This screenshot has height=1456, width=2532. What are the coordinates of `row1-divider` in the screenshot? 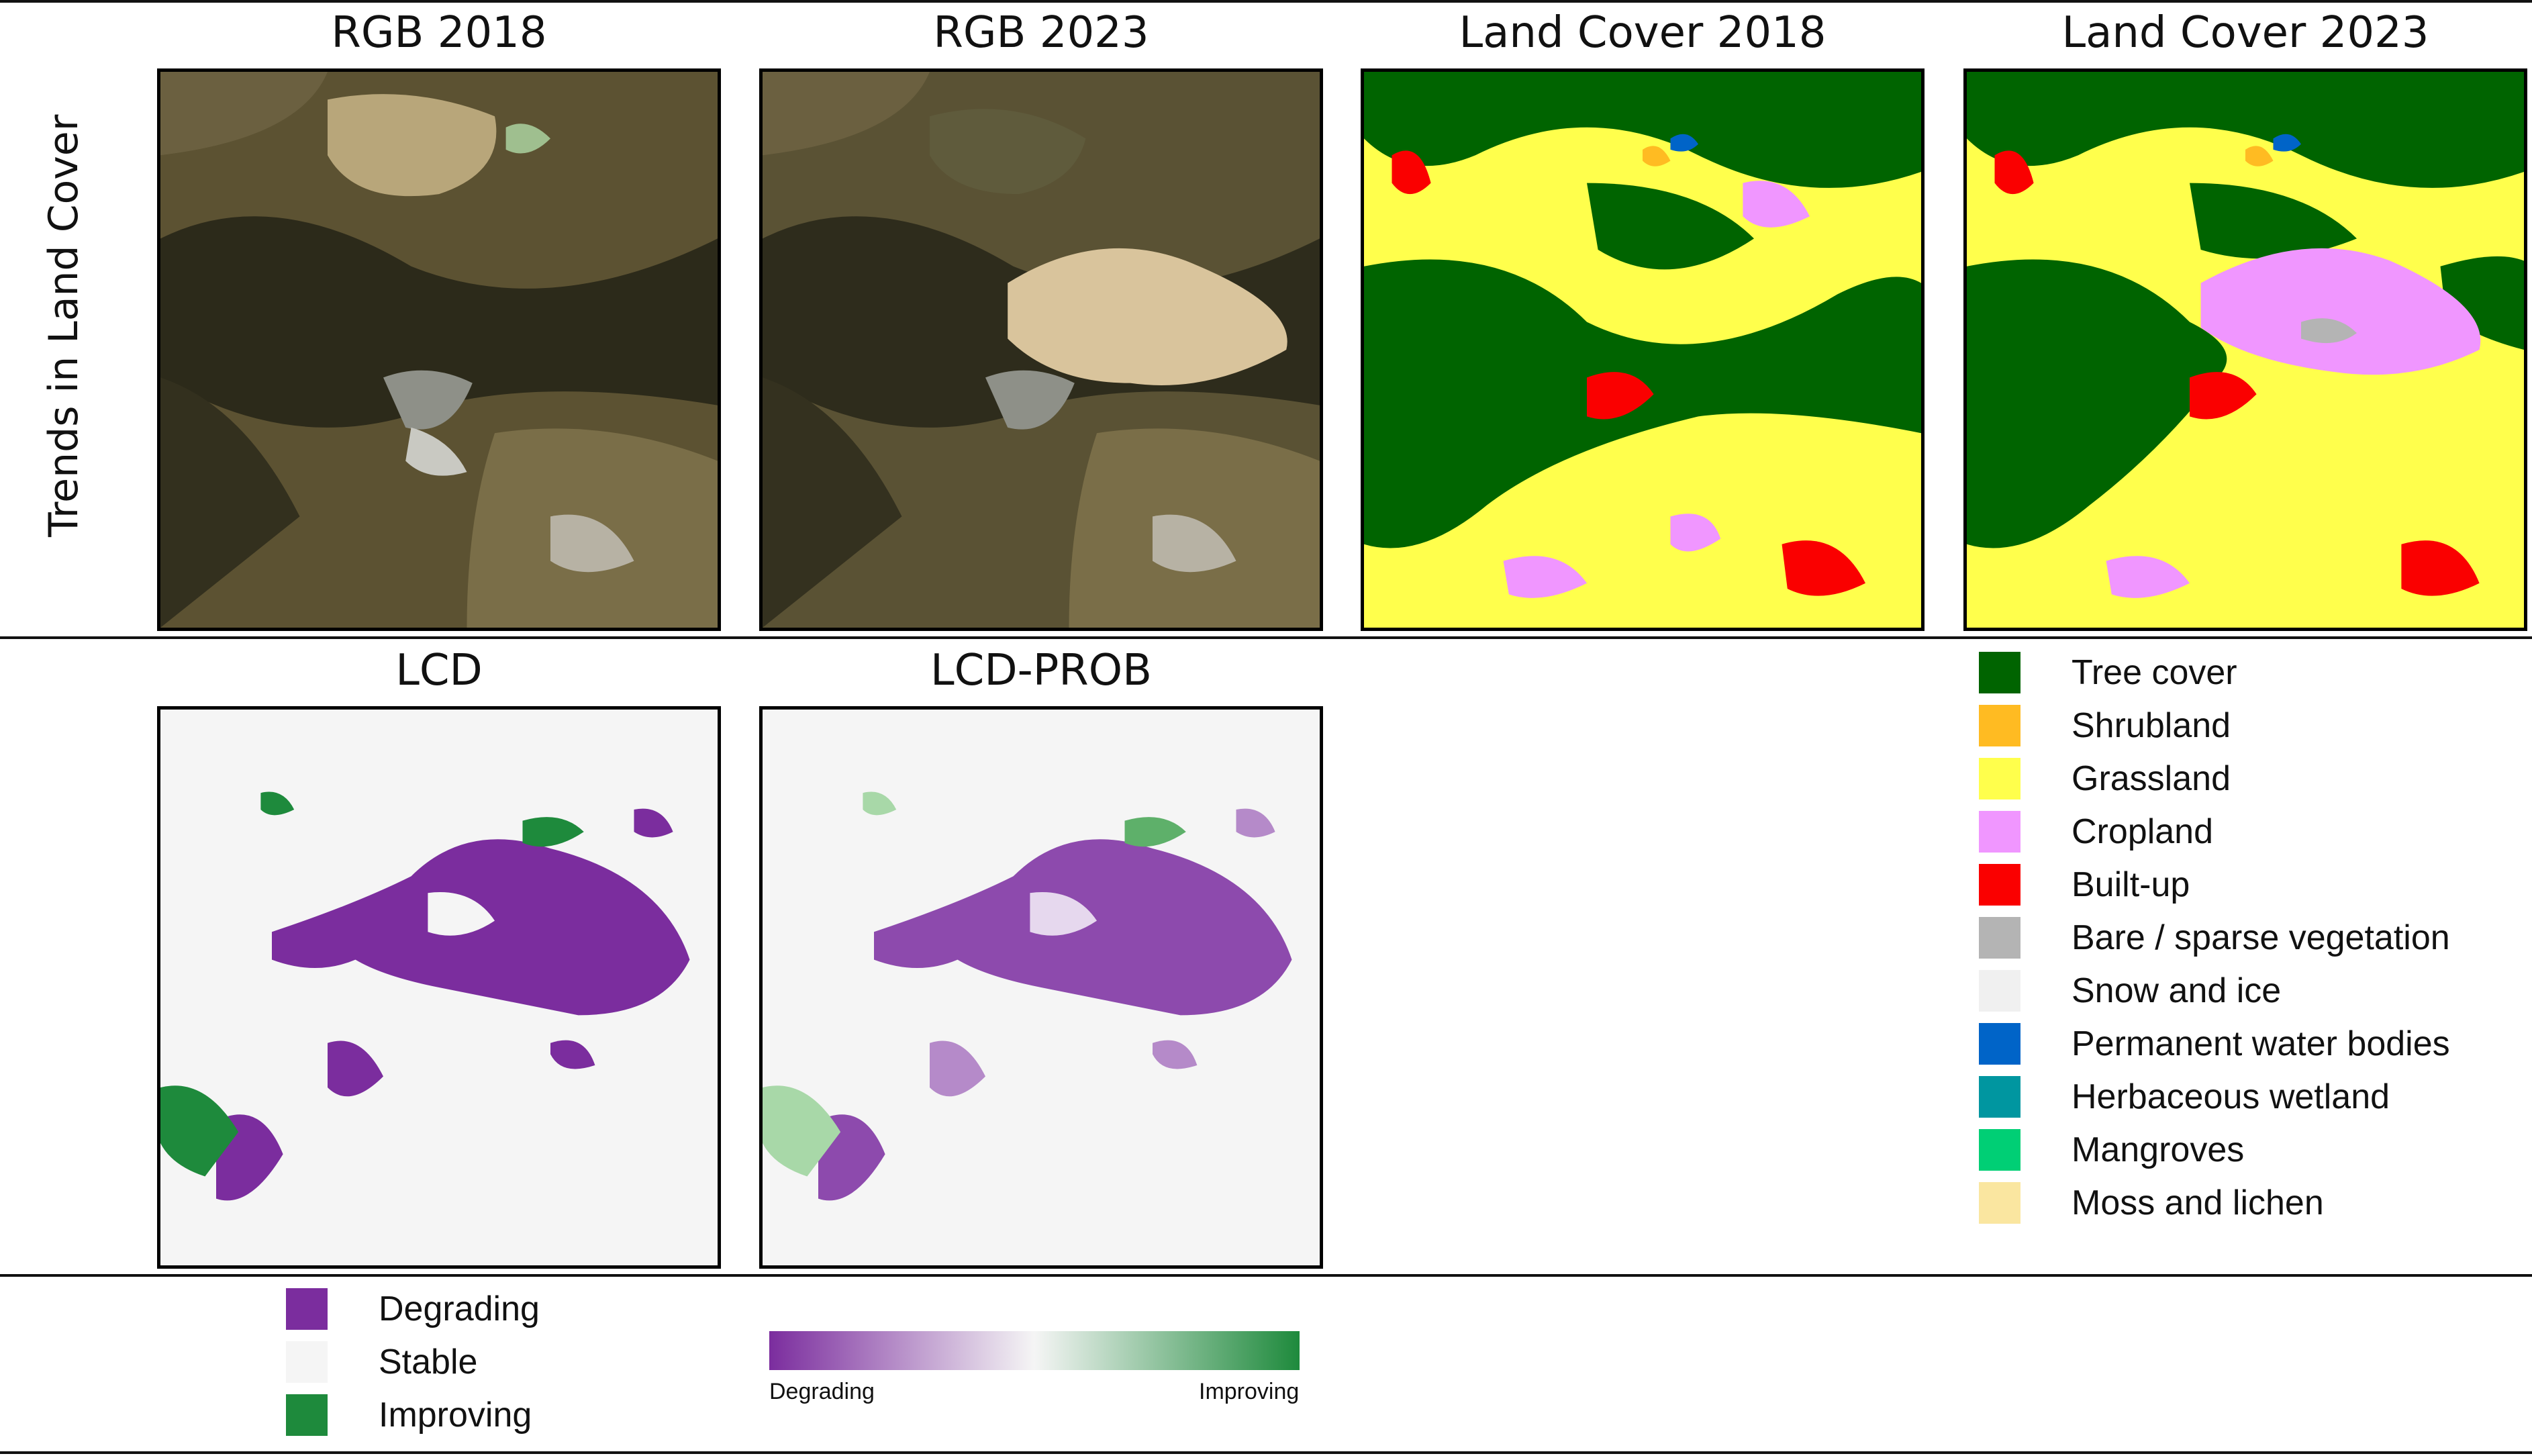 It's located at (1266, 637).